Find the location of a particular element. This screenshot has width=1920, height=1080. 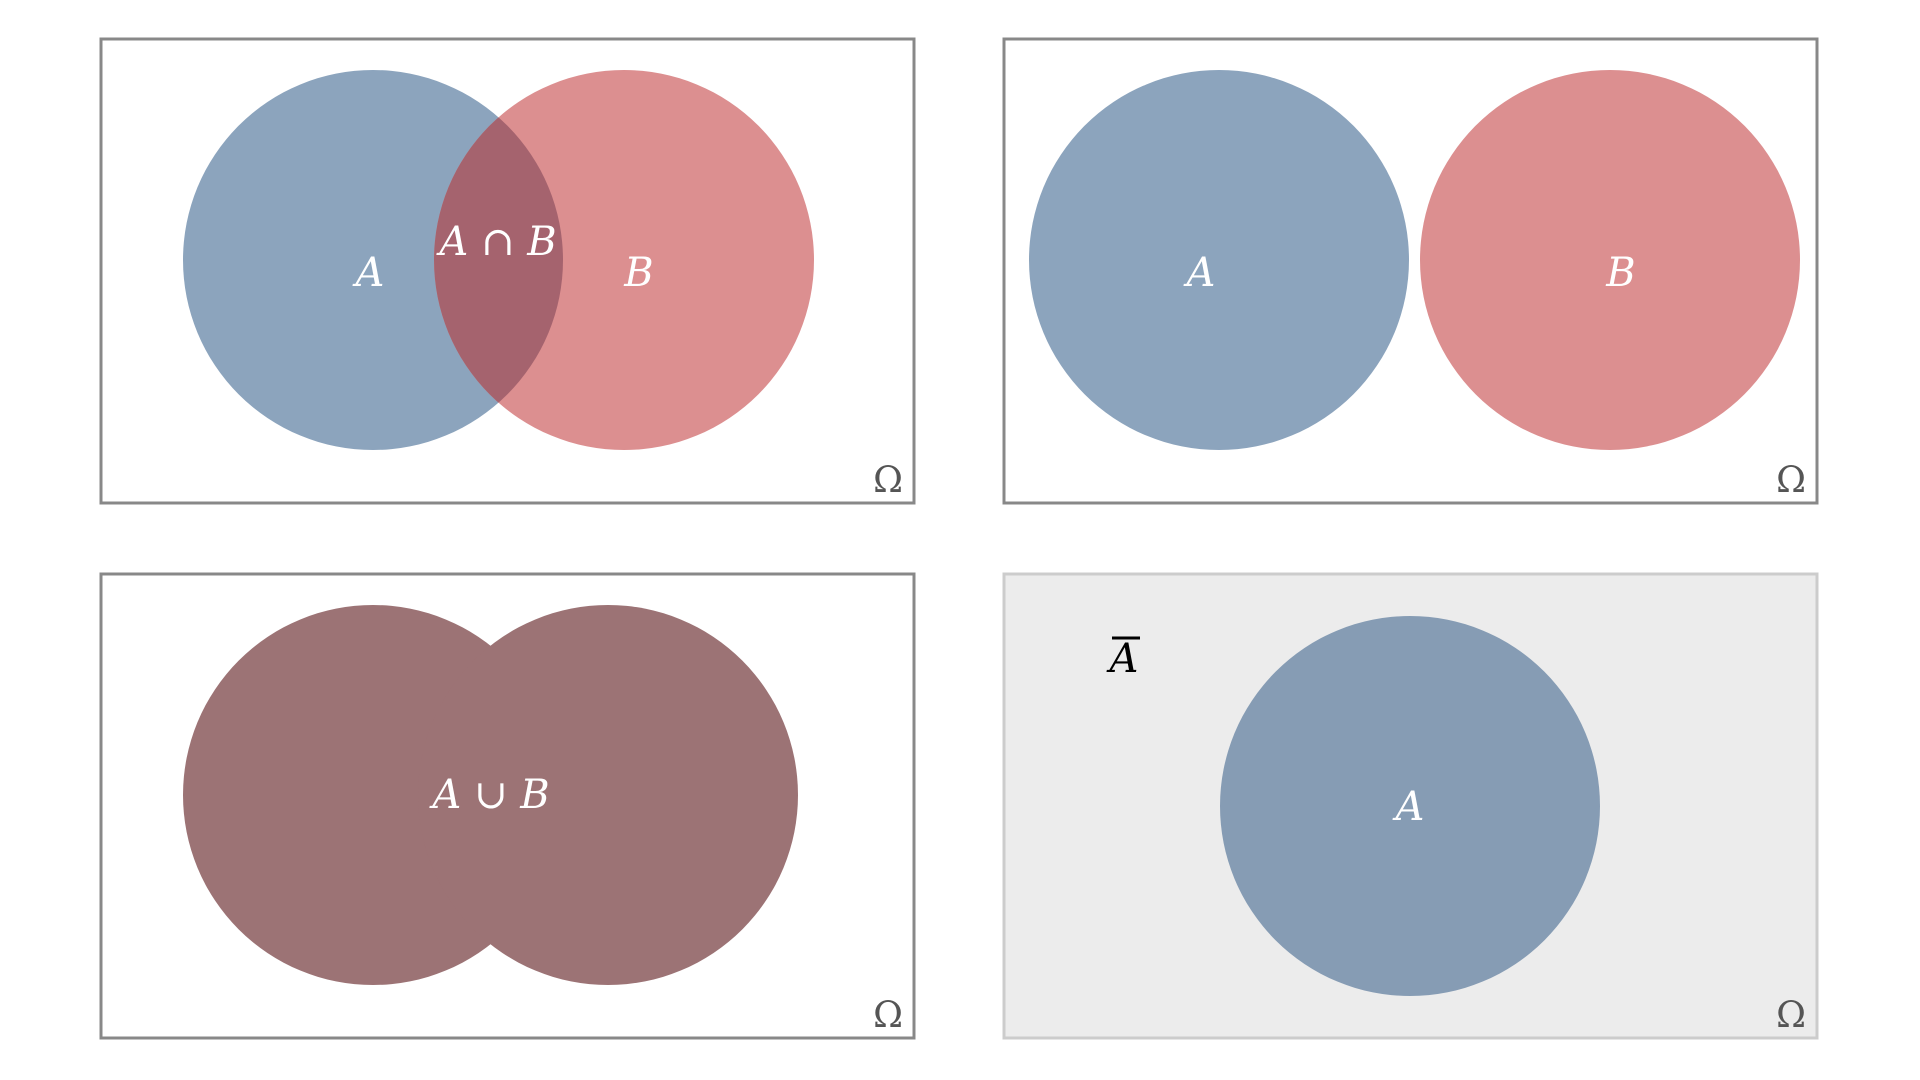

intersection-label: A ∩ B is located at coordinates (495, 242).